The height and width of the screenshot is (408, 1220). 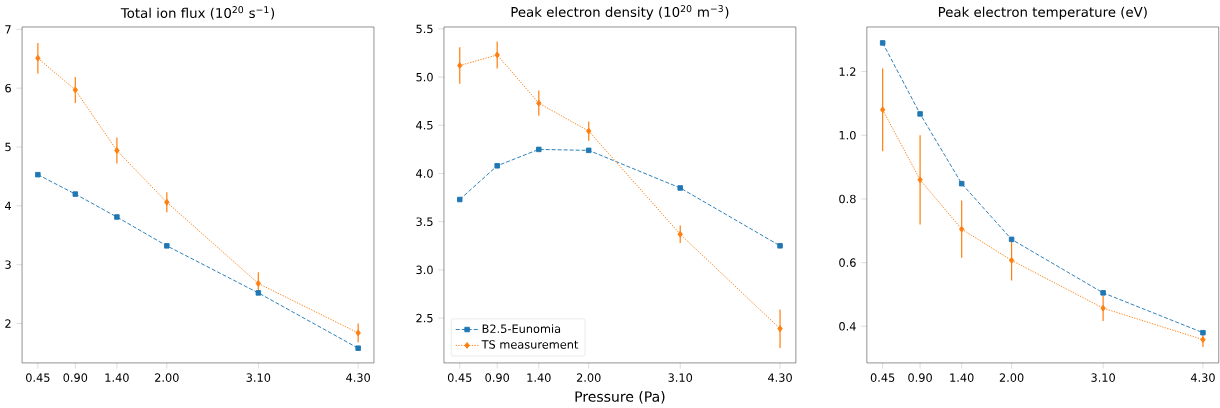 I want to click on y-tick-label: 1.0, so click(x=847, y=135).